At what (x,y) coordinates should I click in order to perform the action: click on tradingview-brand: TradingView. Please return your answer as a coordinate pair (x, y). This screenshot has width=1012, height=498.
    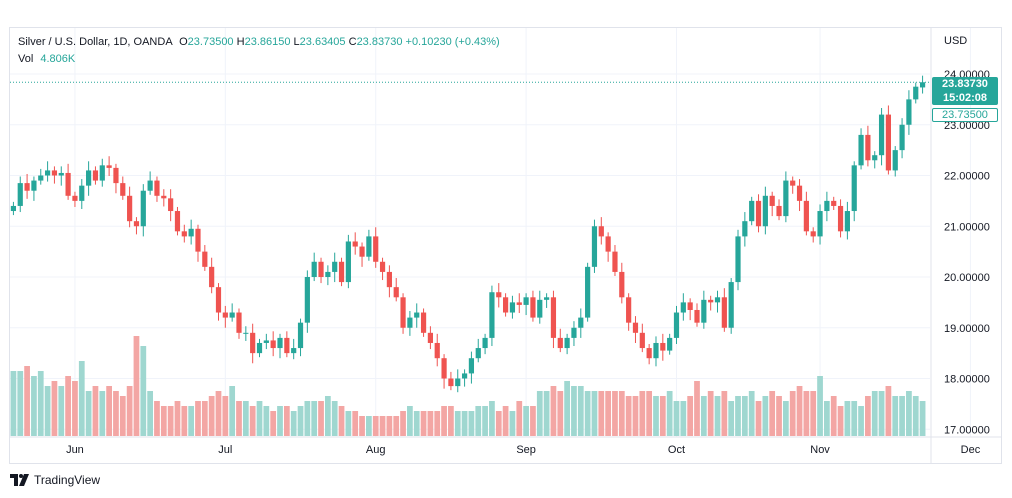
    Looking at the image, I should click on (55, 480).